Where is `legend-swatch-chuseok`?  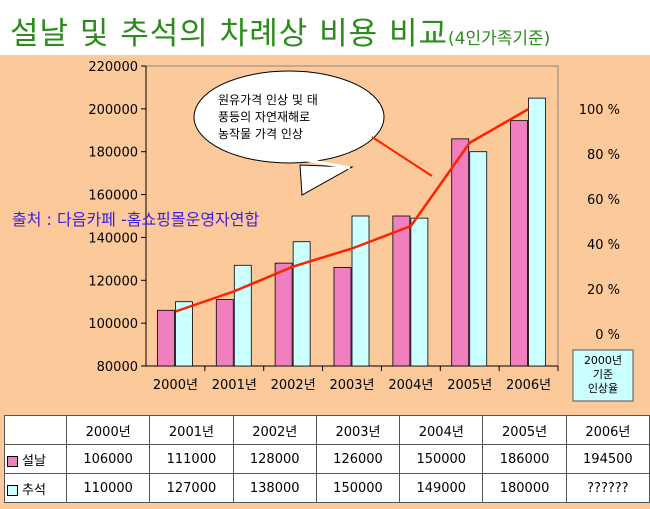 legend-swatch-chuseok is located at coordinates (12, 490).